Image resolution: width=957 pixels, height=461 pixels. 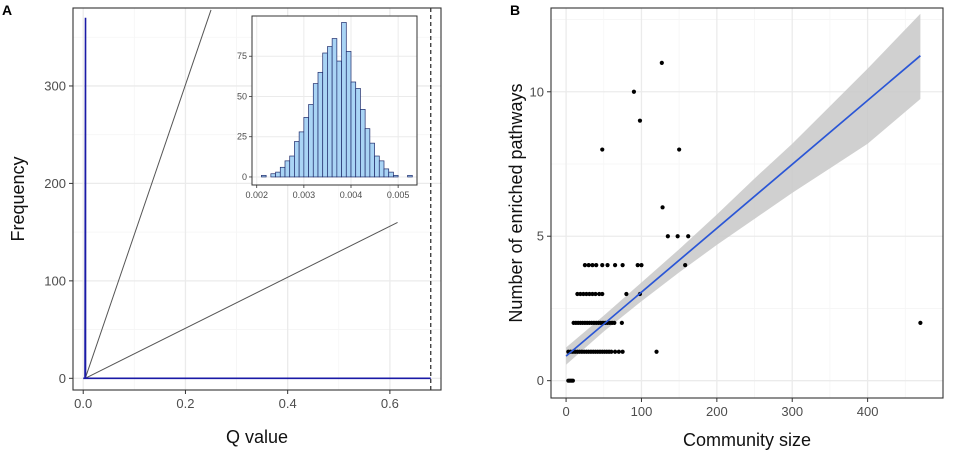 What do you see at coordinates (256, 195) in the screenshot?
I see `inset-x-tick-label: 0.002` at bounding box center [256, 195].